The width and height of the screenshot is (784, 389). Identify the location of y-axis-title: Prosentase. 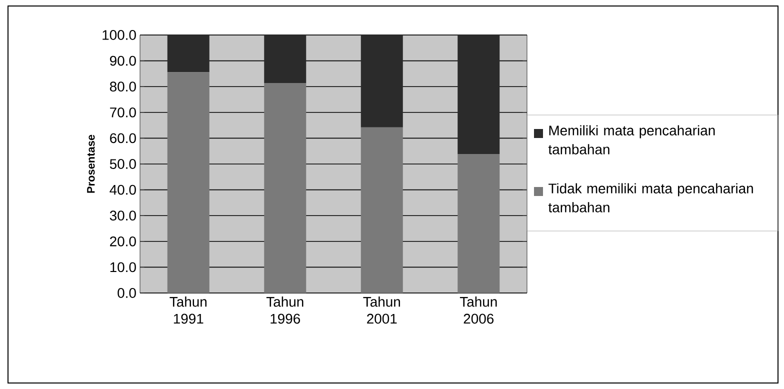
(91, 163).